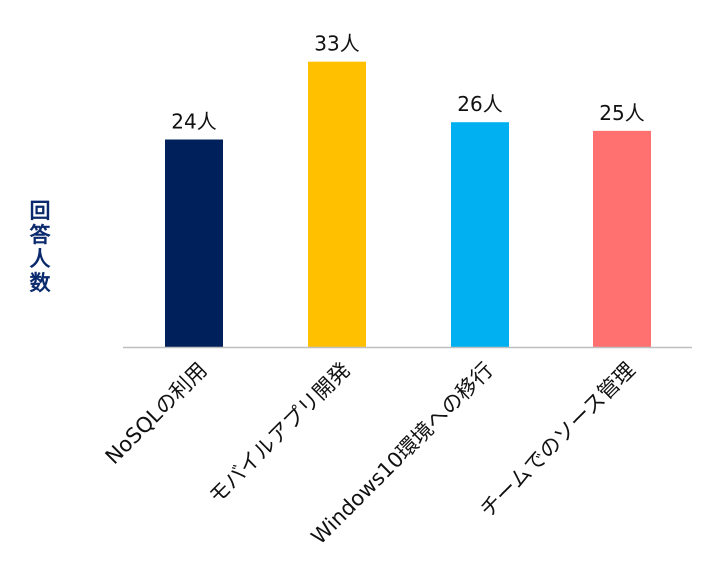 Image resolution: width=725 pixels, height=568 pixels. I want to click on data-label-4: 25人, so click(621, 113).